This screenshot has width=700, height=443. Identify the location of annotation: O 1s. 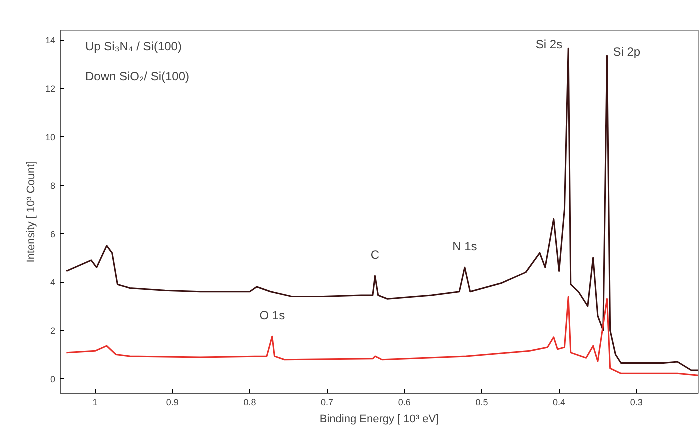
(273, 315).